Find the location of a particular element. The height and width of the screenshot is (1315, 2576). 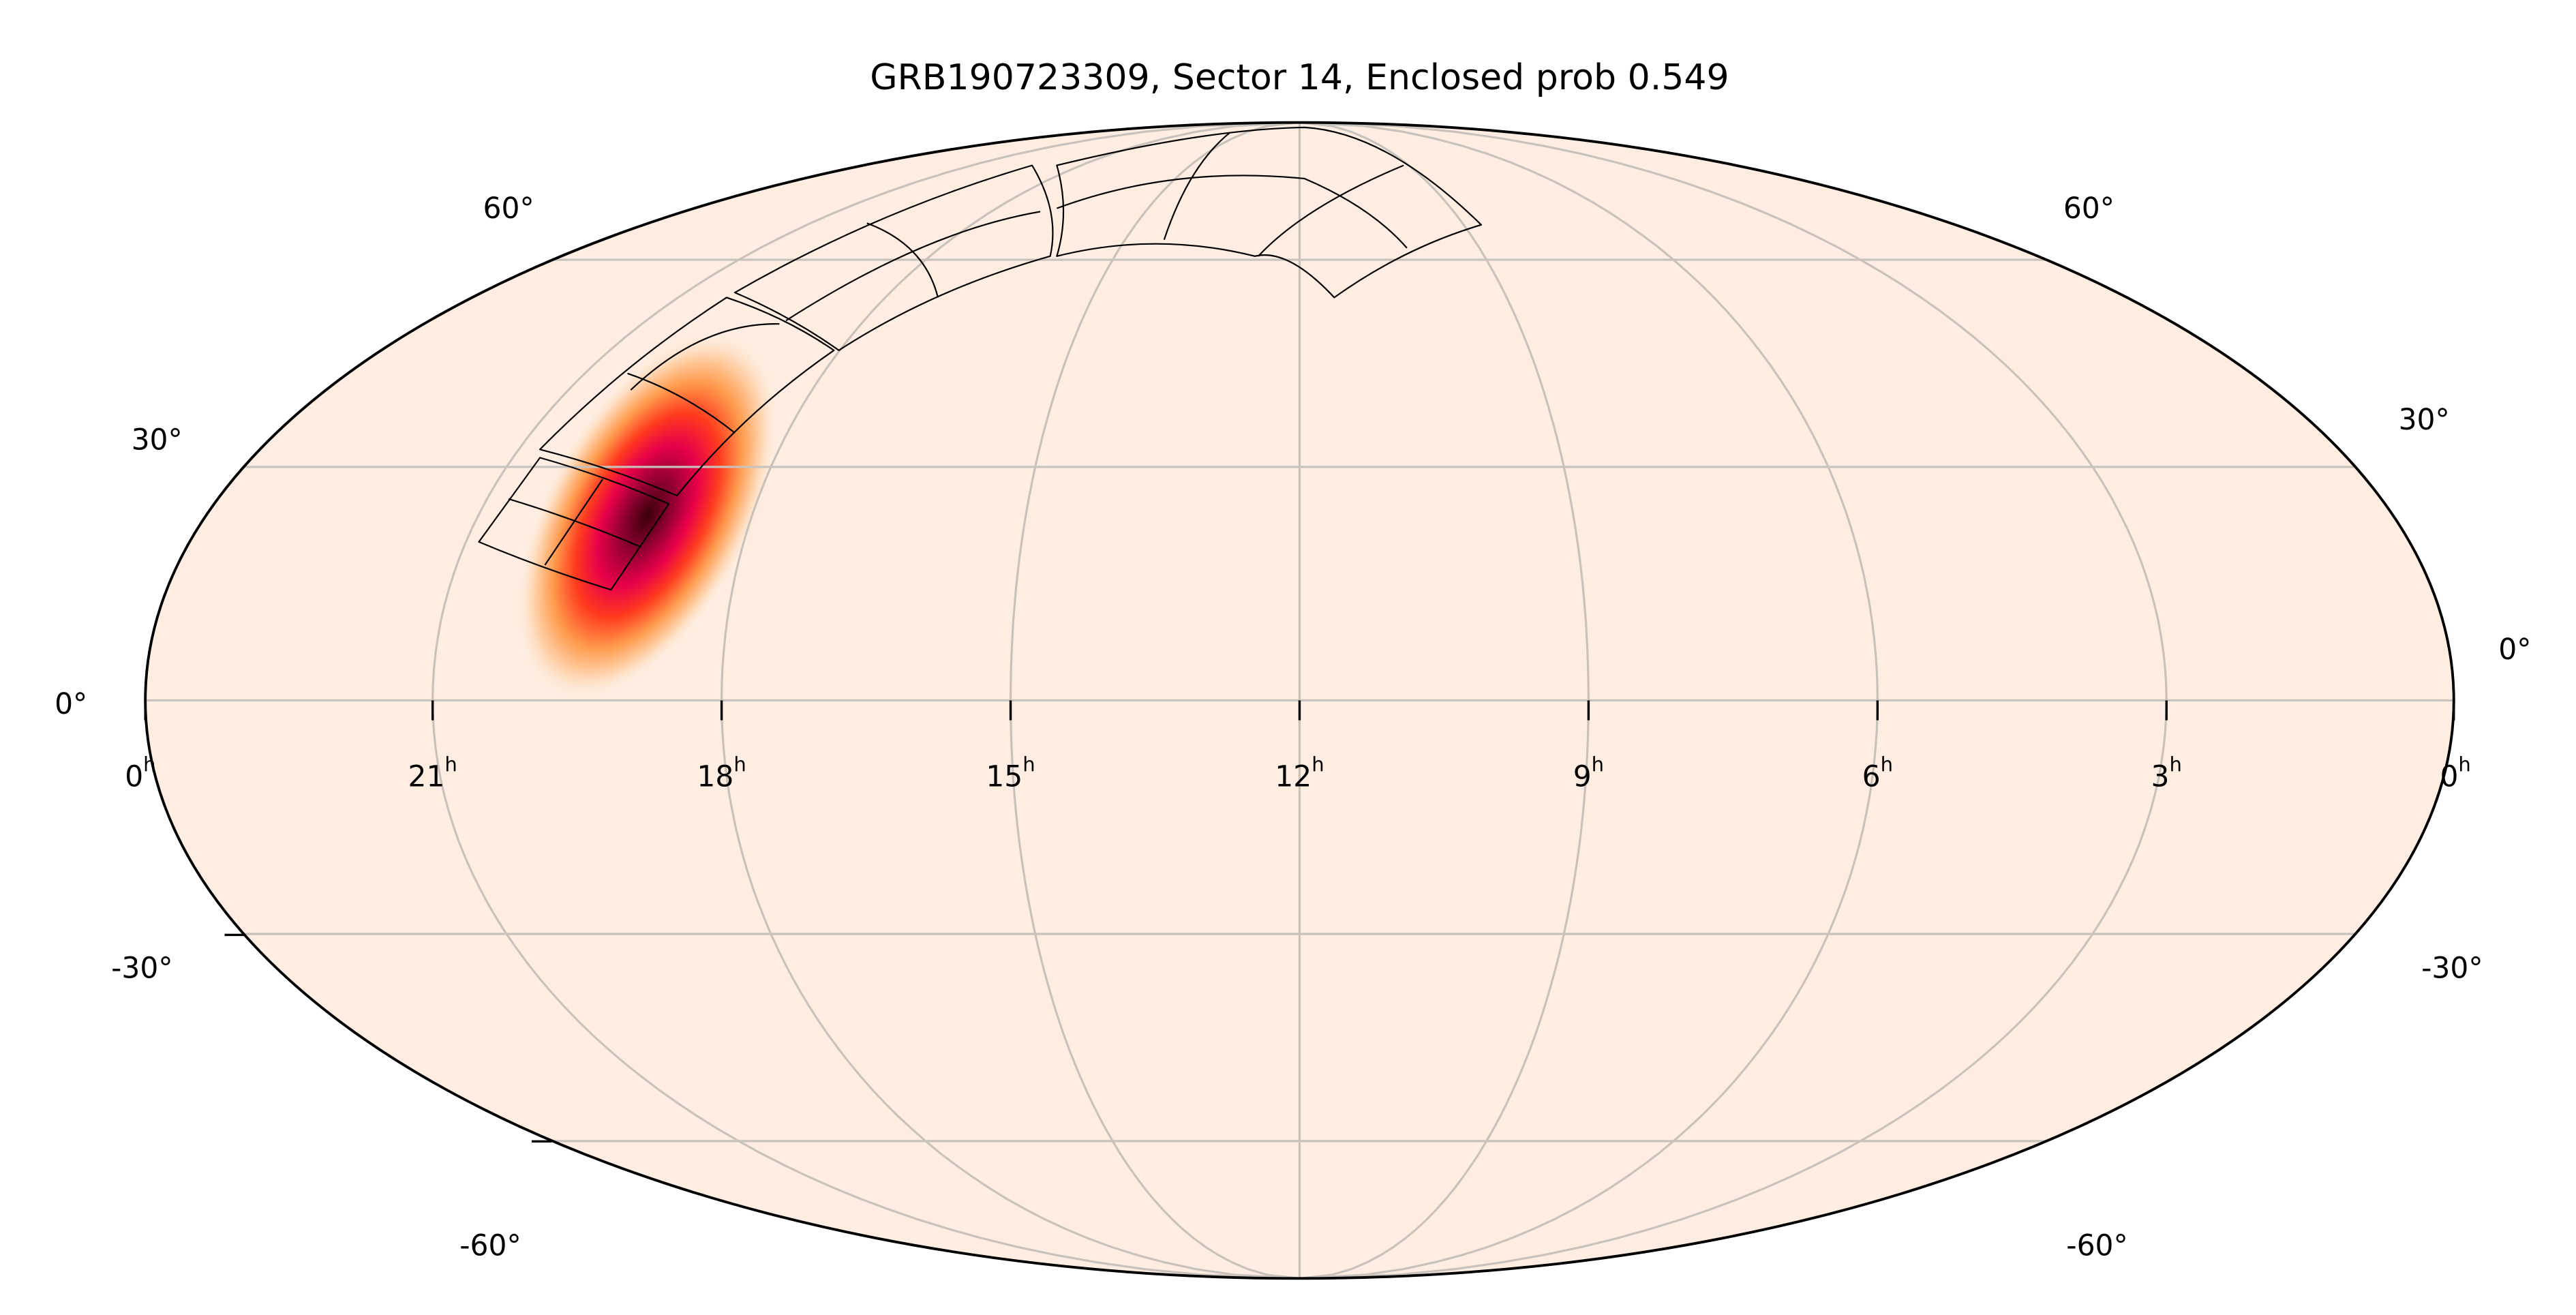

probability-blob is located at coordinates (647, 515).